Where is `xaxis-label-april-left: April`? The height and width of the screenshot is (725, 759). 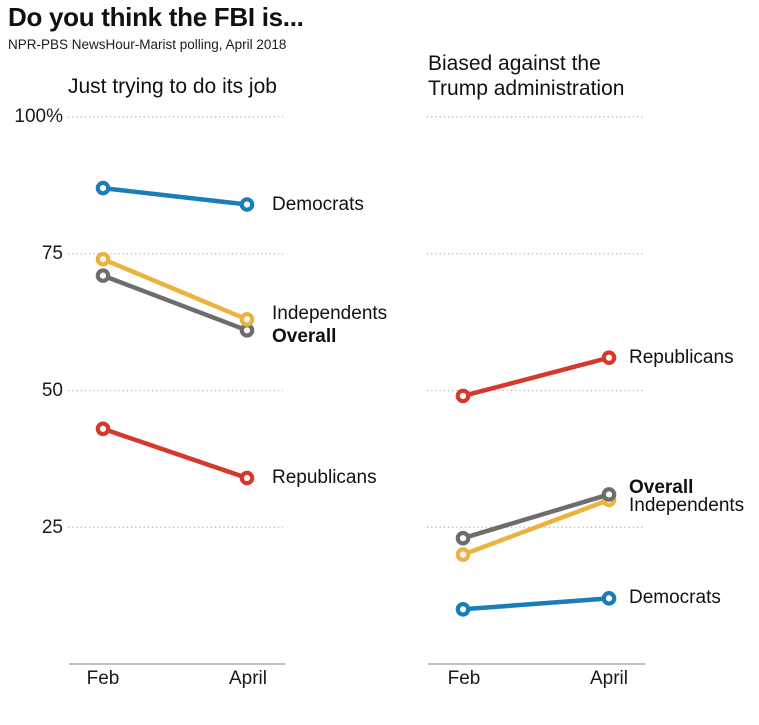
xaxis-label-april-left: April is located at coordinates (248, 678).